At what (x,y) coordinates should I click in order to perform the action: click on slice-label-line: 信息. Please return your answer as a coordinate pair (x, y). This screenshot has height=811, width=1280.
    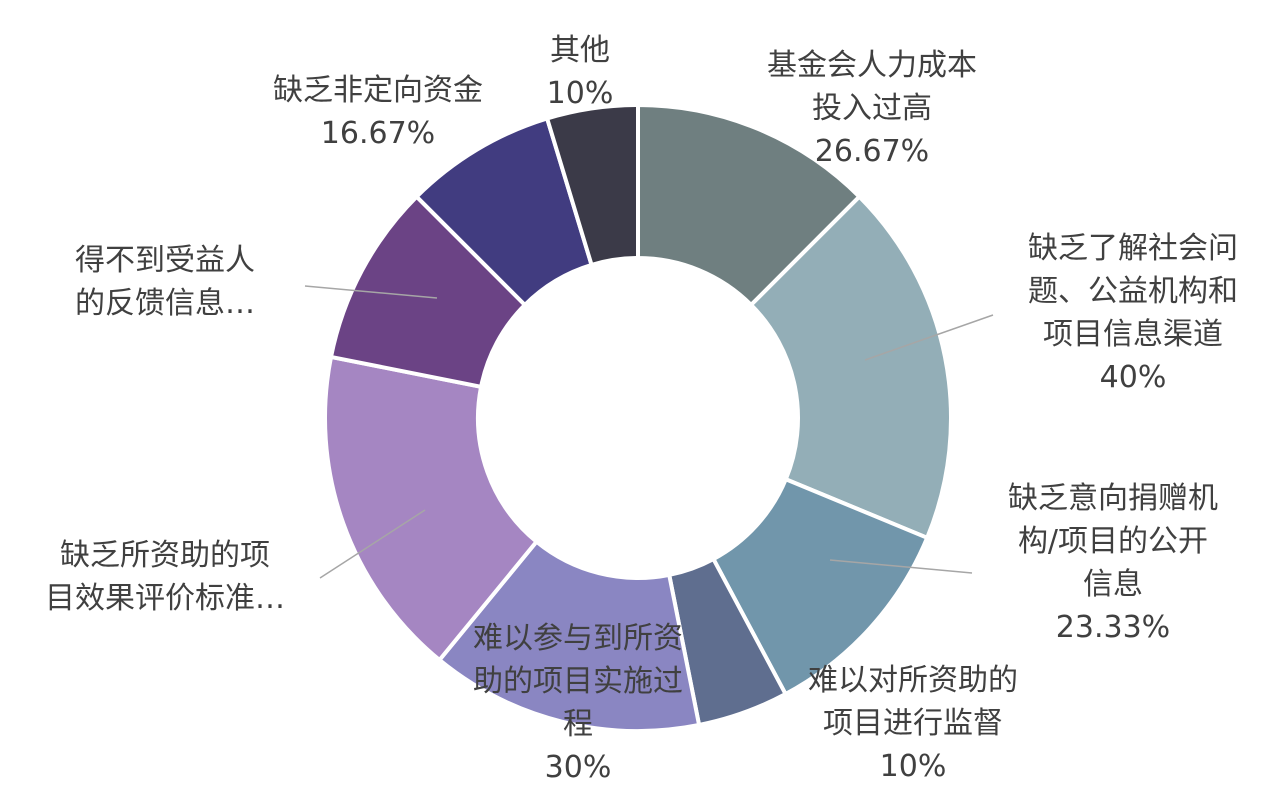
    Looking at the image, I should click on (1113, 584).